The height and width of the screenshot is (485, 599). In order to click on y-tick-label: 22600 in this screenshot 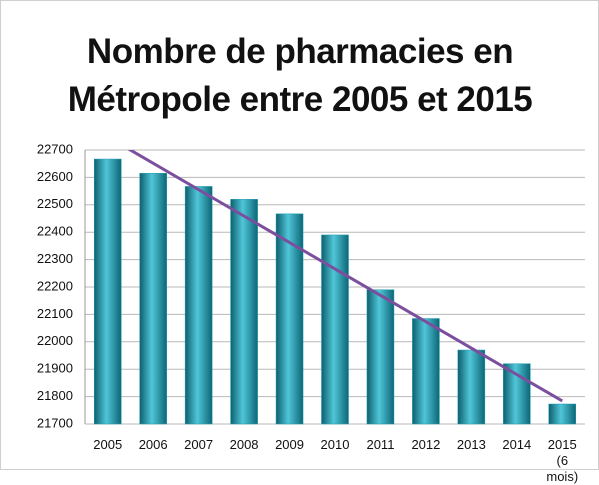, I will do `click(55, 176)`.